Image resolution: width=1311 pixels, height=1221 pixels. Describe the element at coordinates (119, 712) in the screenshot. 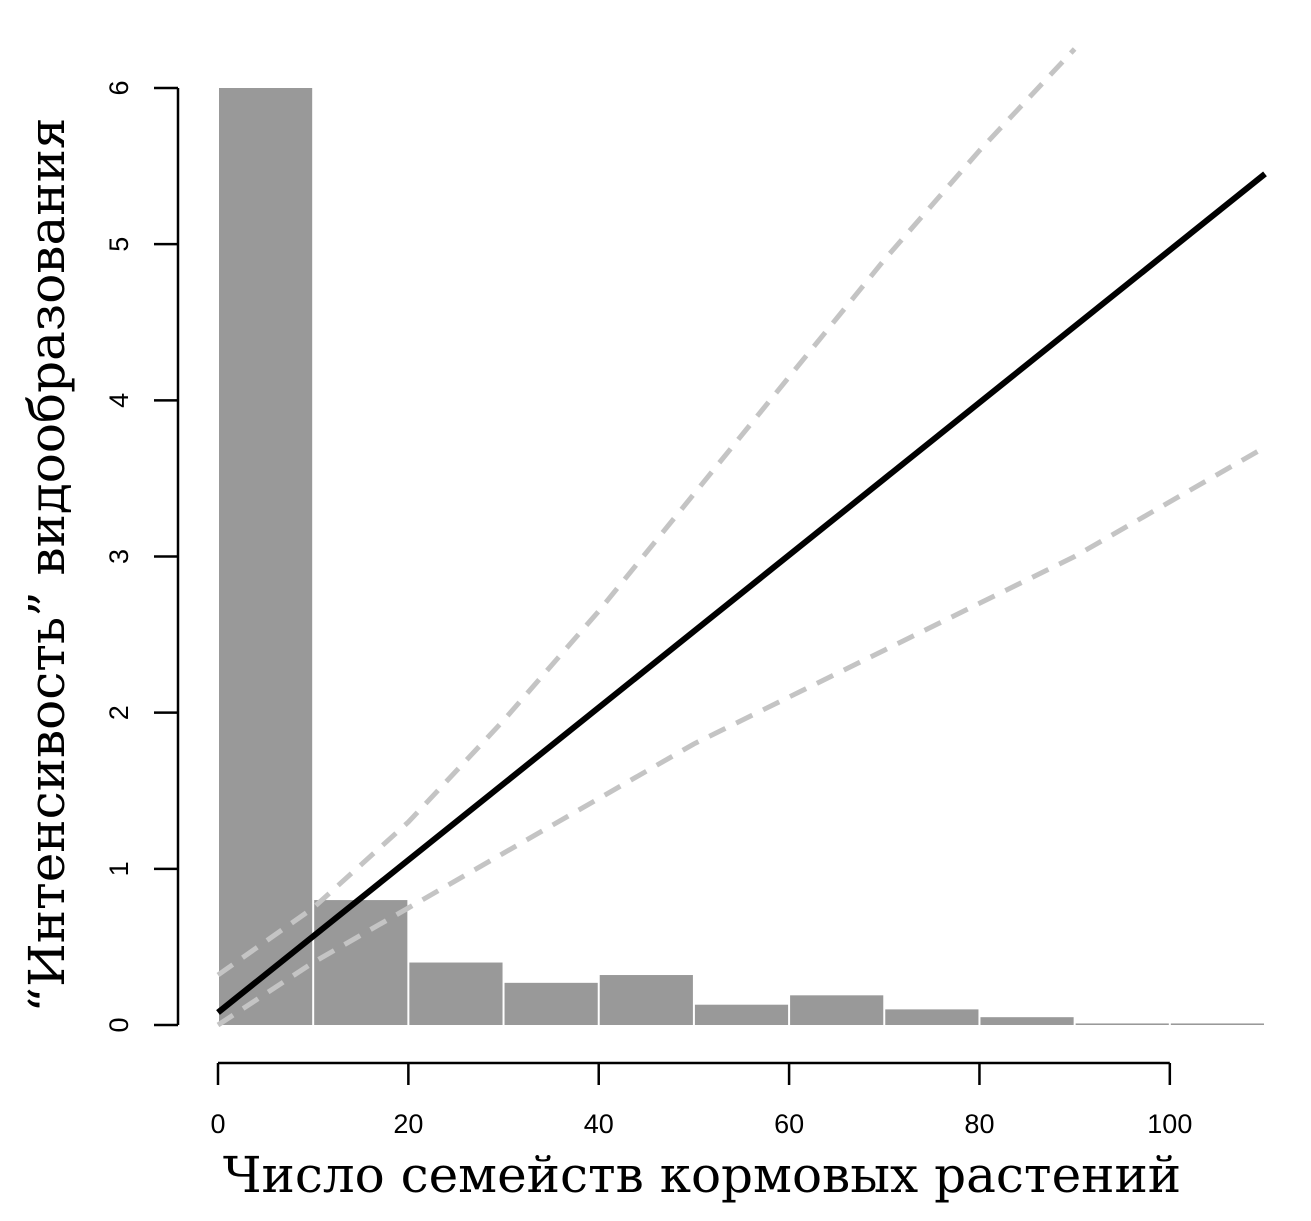

I see `y-tick-label-2: 2` at that location.